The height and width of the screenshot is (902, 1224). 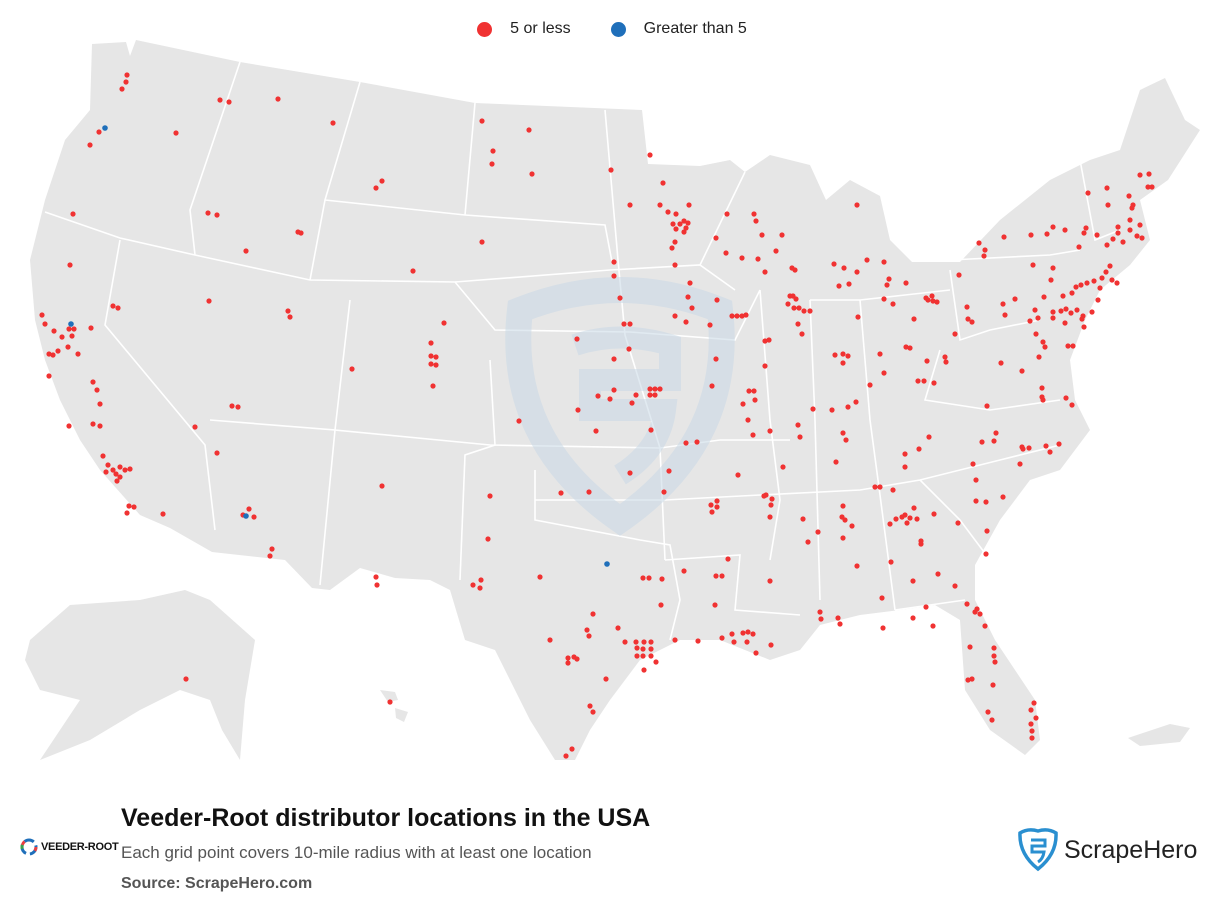 What do you see at coordinates (246, 516) in the screenshot?
I see `location-dot-high` at bounding box center [246, 516].